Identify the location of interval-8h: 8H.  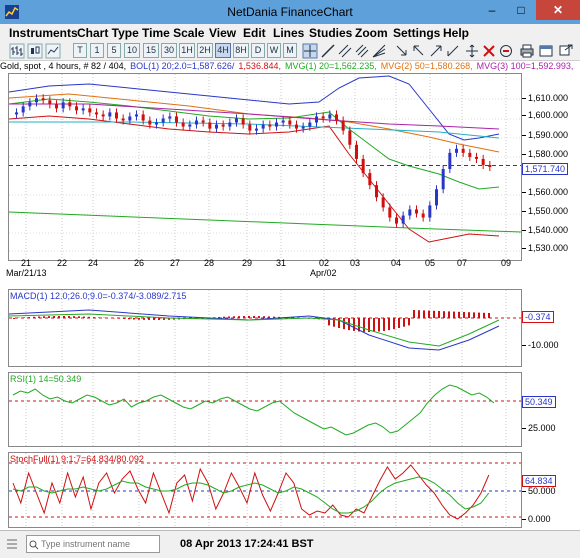
(241, 50).